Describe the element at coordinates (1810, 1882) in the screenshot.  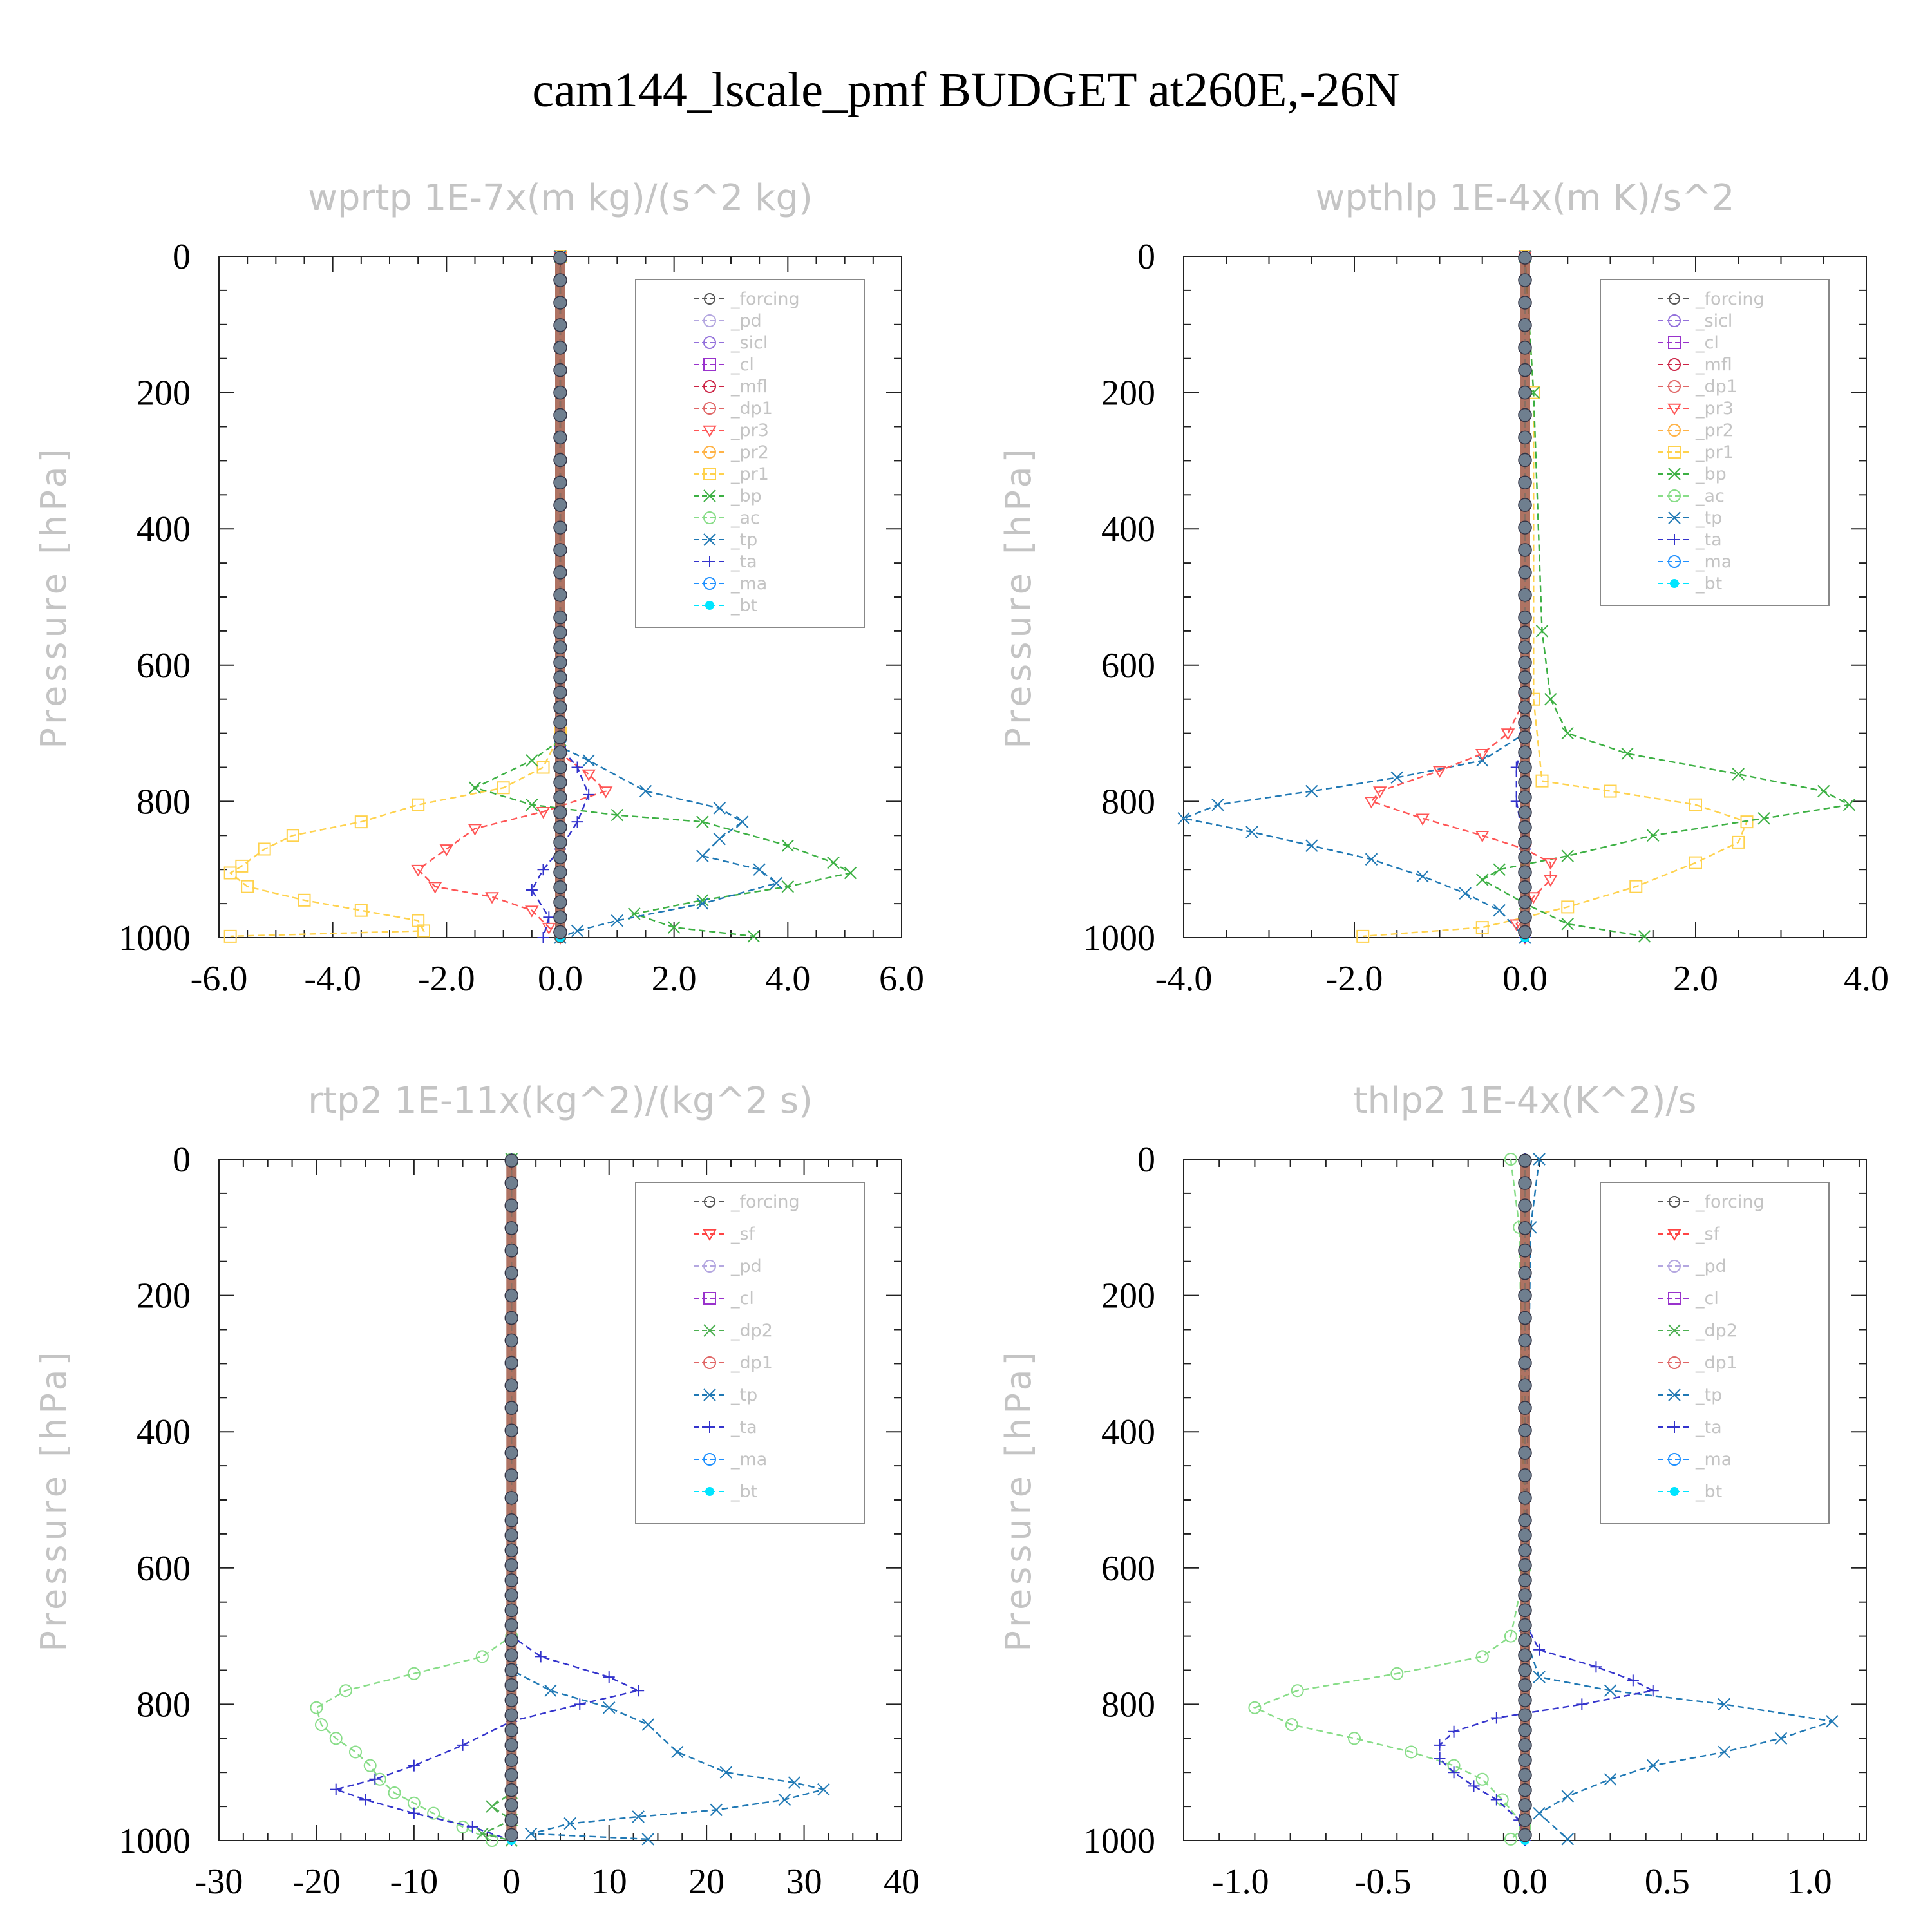
I see `x-tick-label: 1.0` at that location.